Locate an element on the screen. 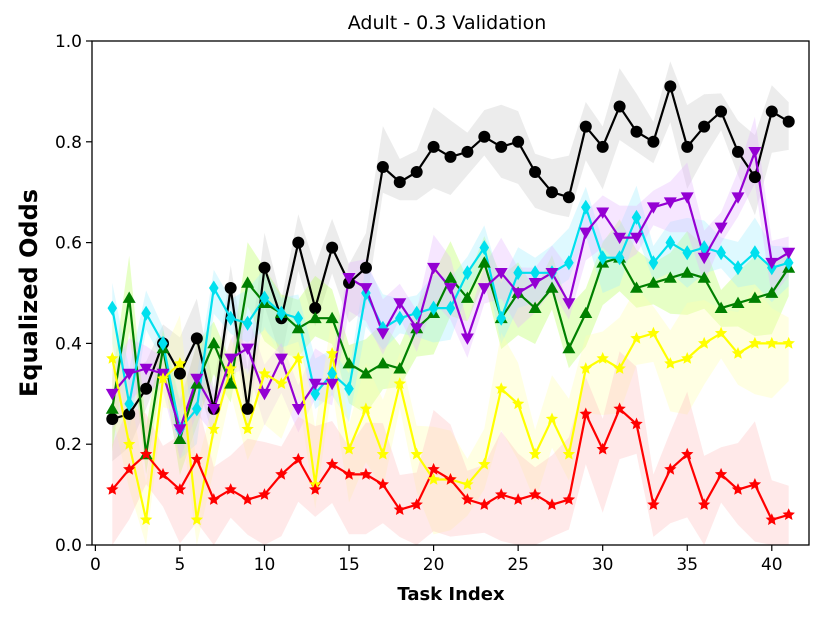  x-tick-label: 15 is located at coordinates (349, 565).